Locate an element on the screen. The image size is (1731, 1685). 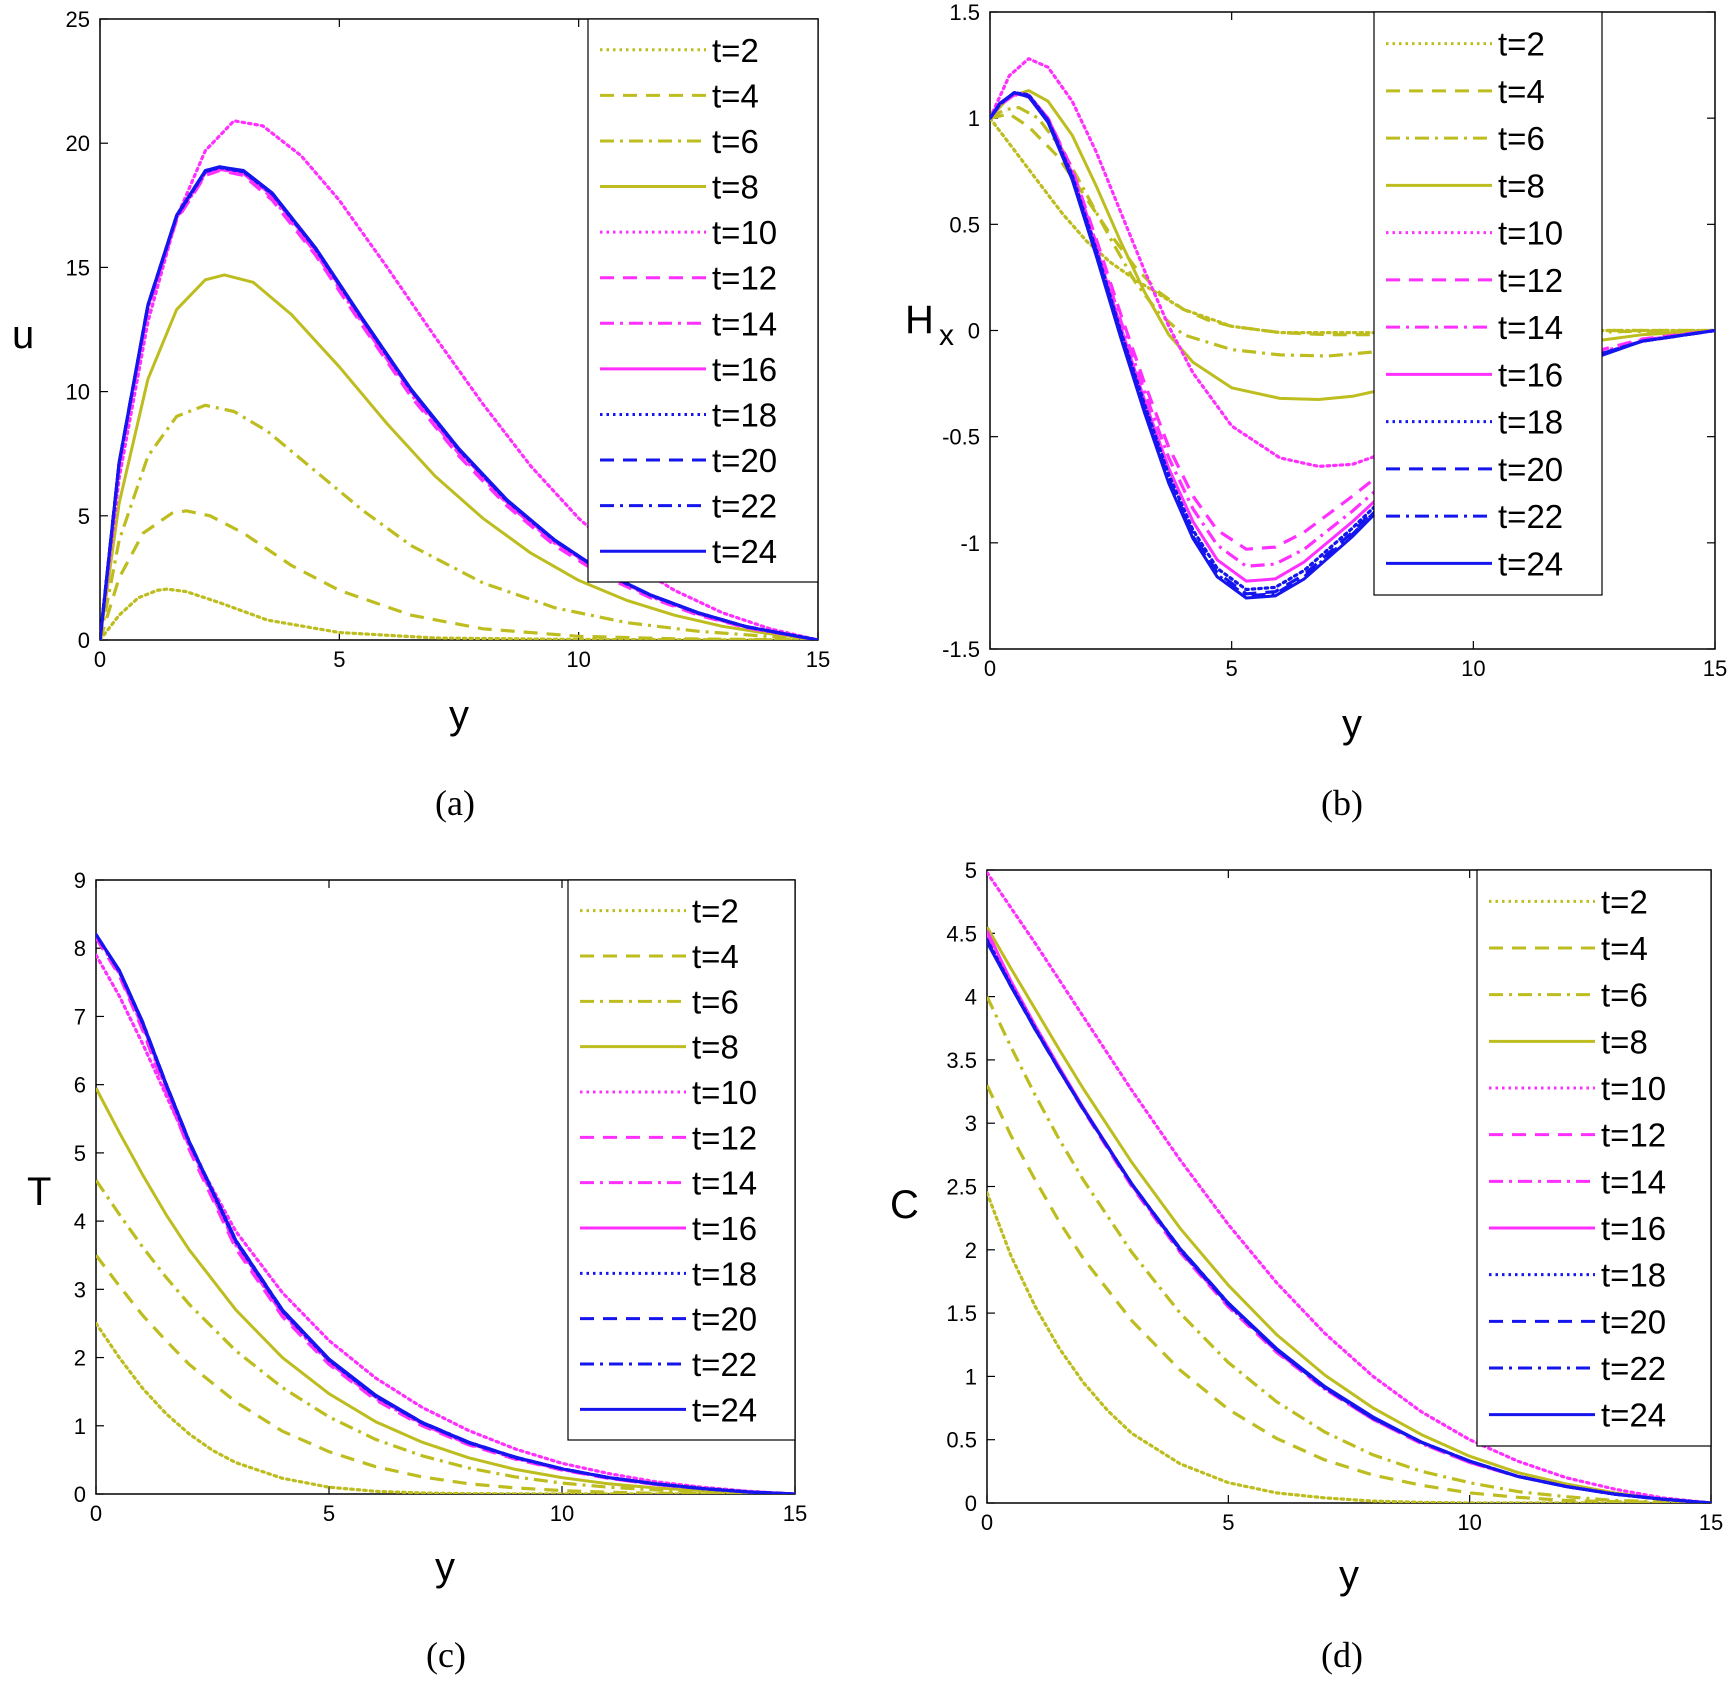
legend-label-t-24: t=24 is located at coordinates (1530, 563).